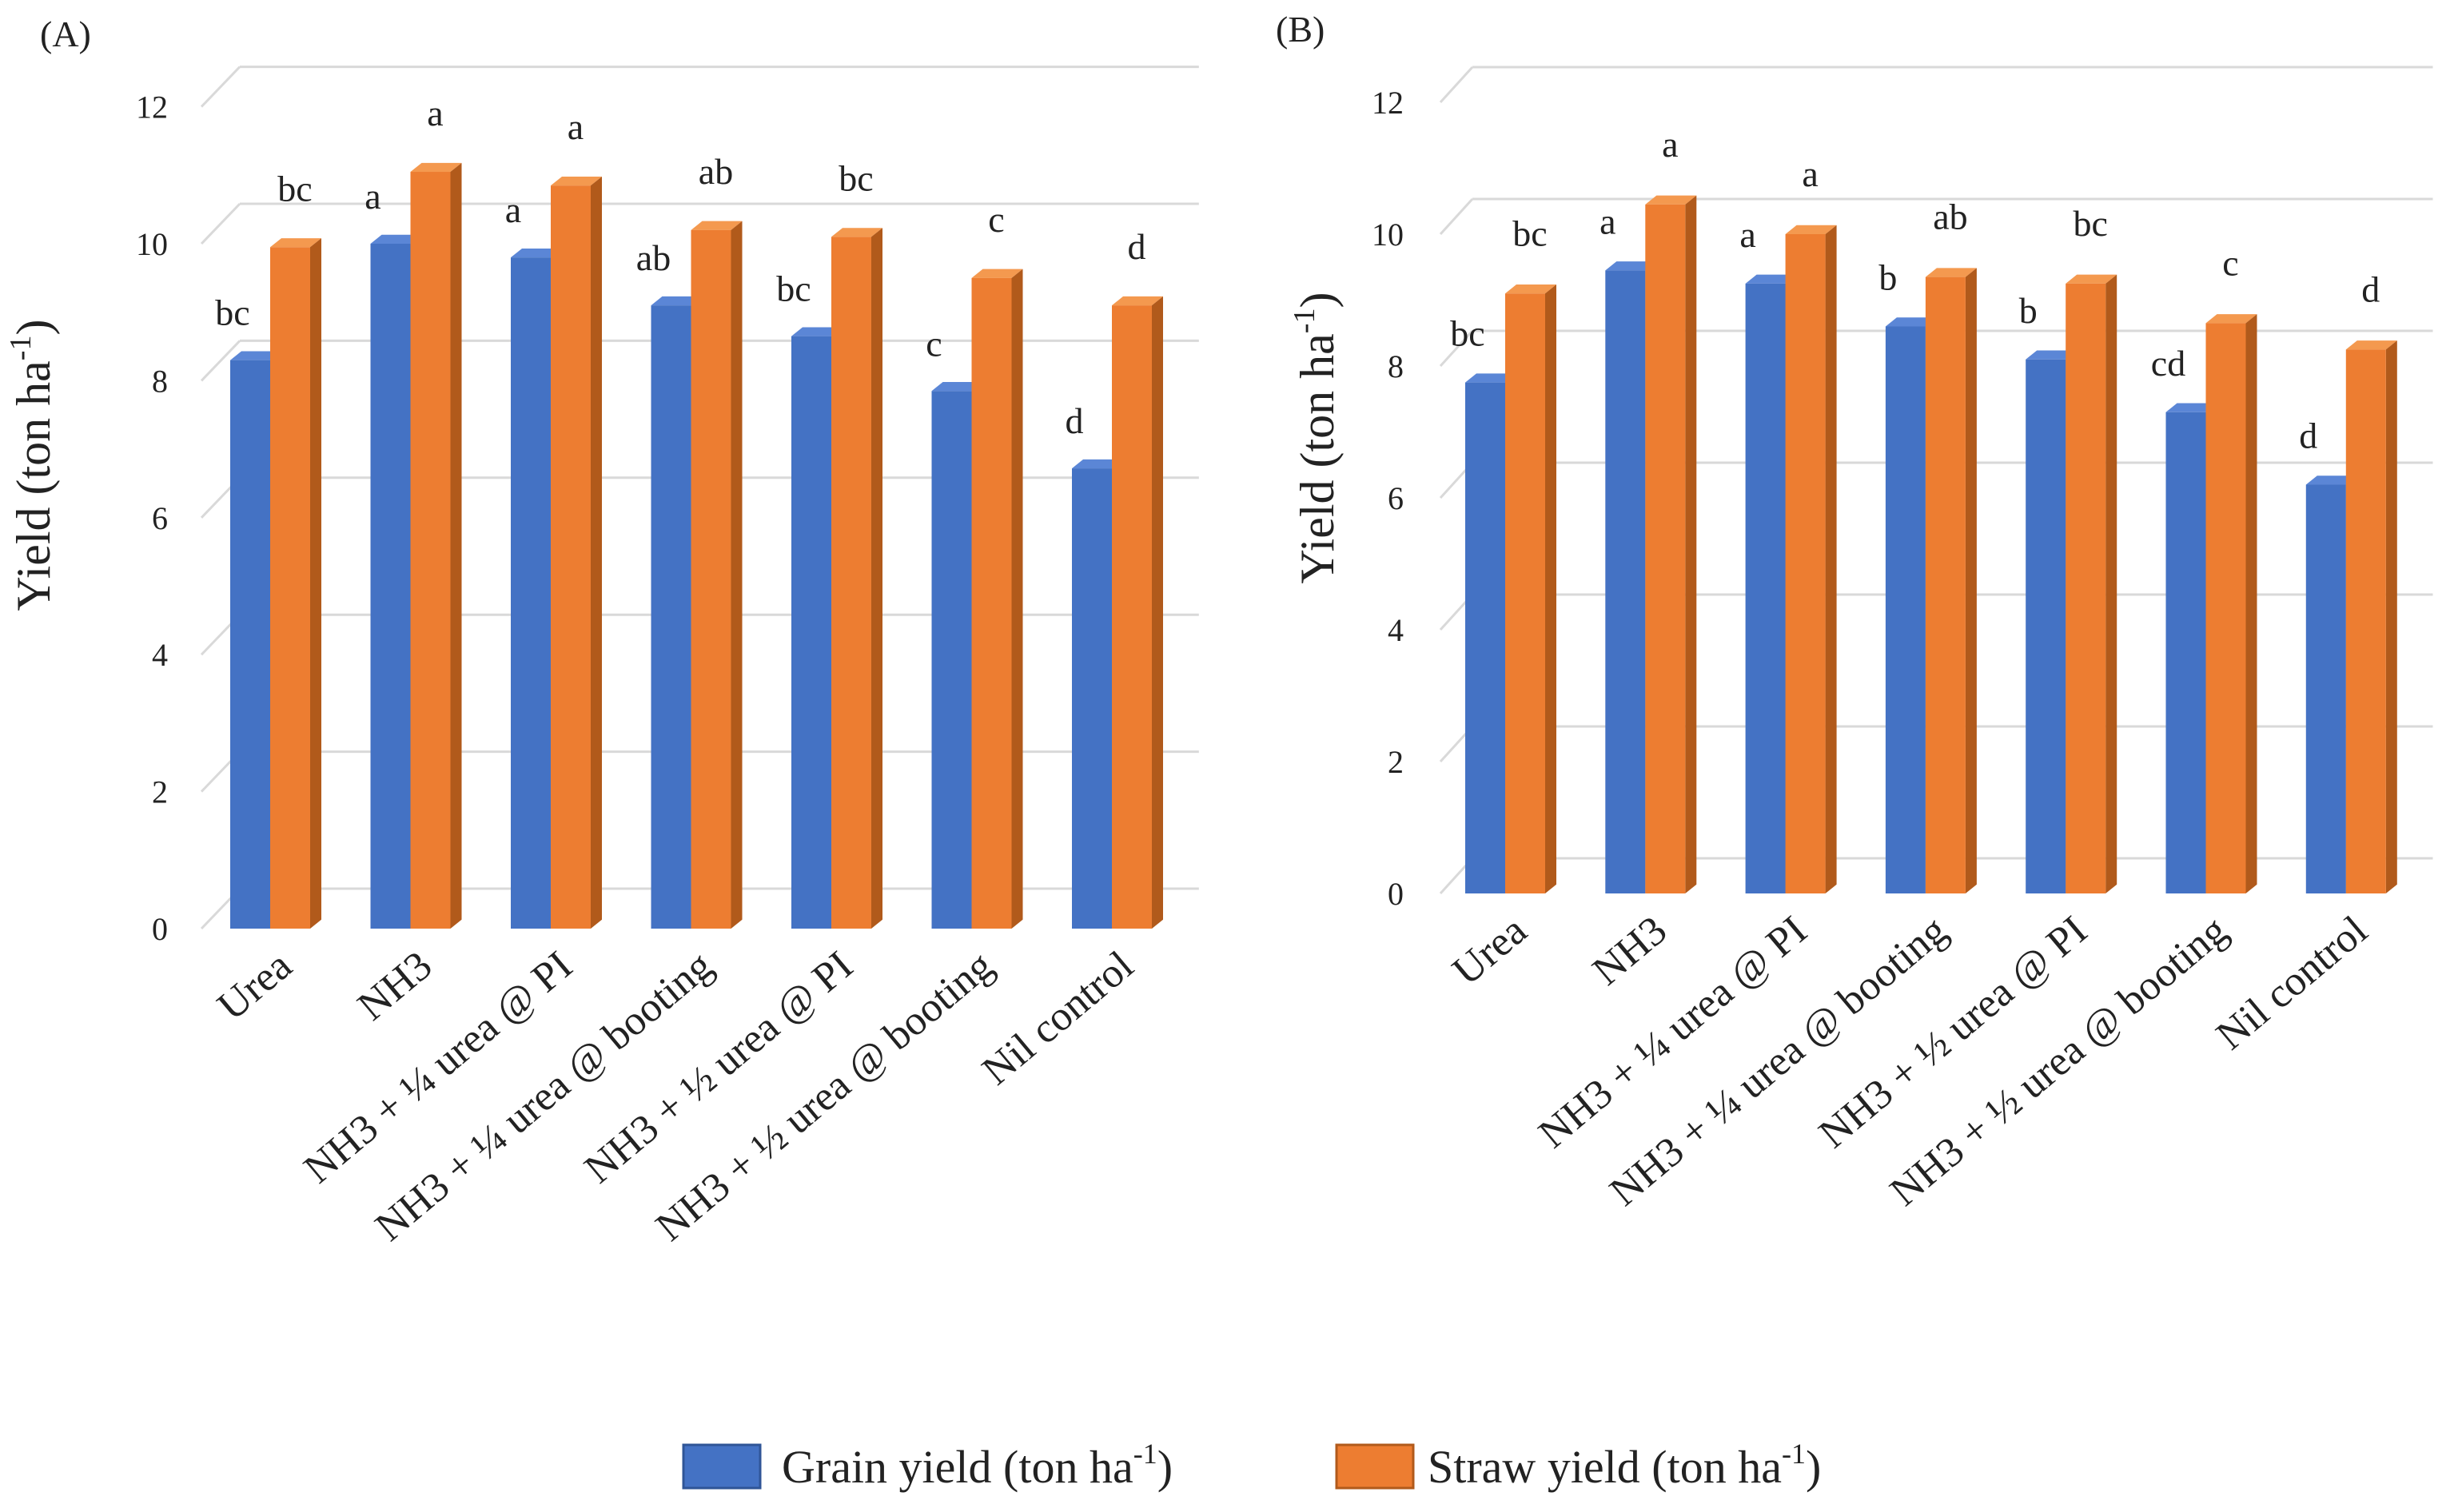  What do you see at coordinates (1317, 300) in the screenshot?
I see `y-axis-title-suffix: )` at bounding box center [1317, 300].